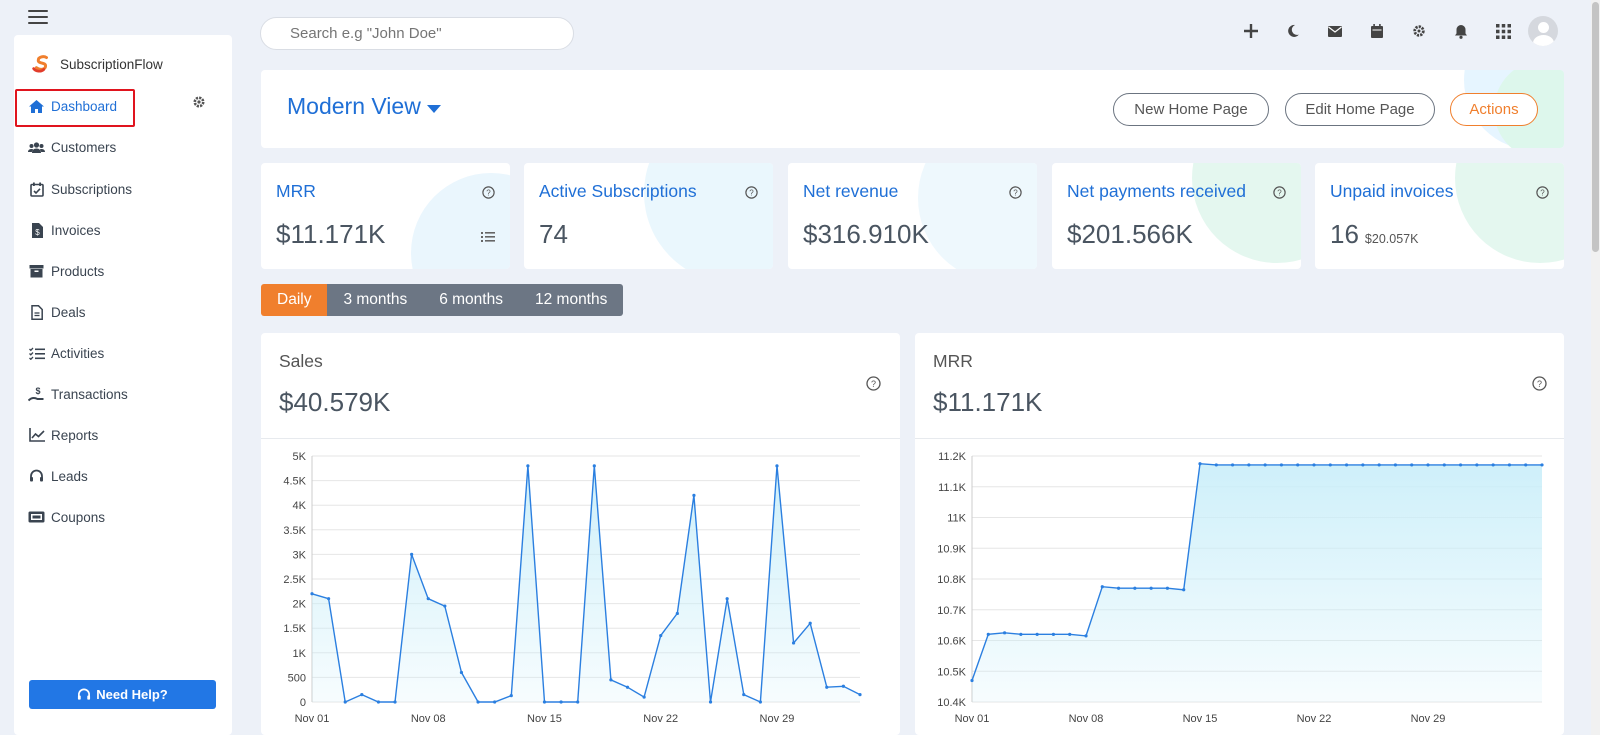 The image size is (1600, 735). I want to click on y-tick-label: 4.5K, so click(294, 482).